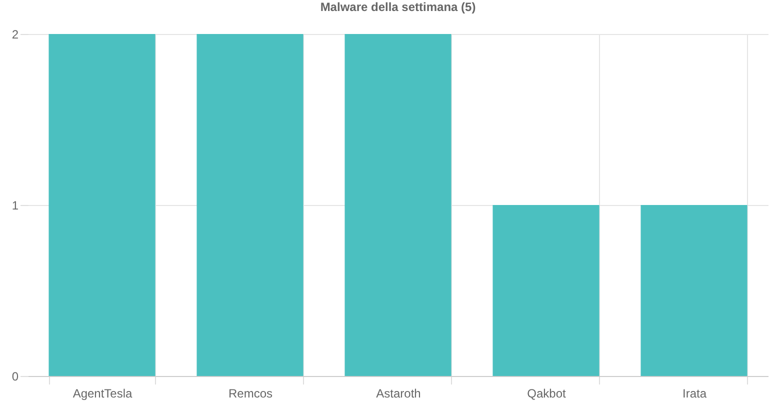 The width and height of the screenshot is (784, 419). I want to click on x-tick-label: Remcos, so click(250, 393).